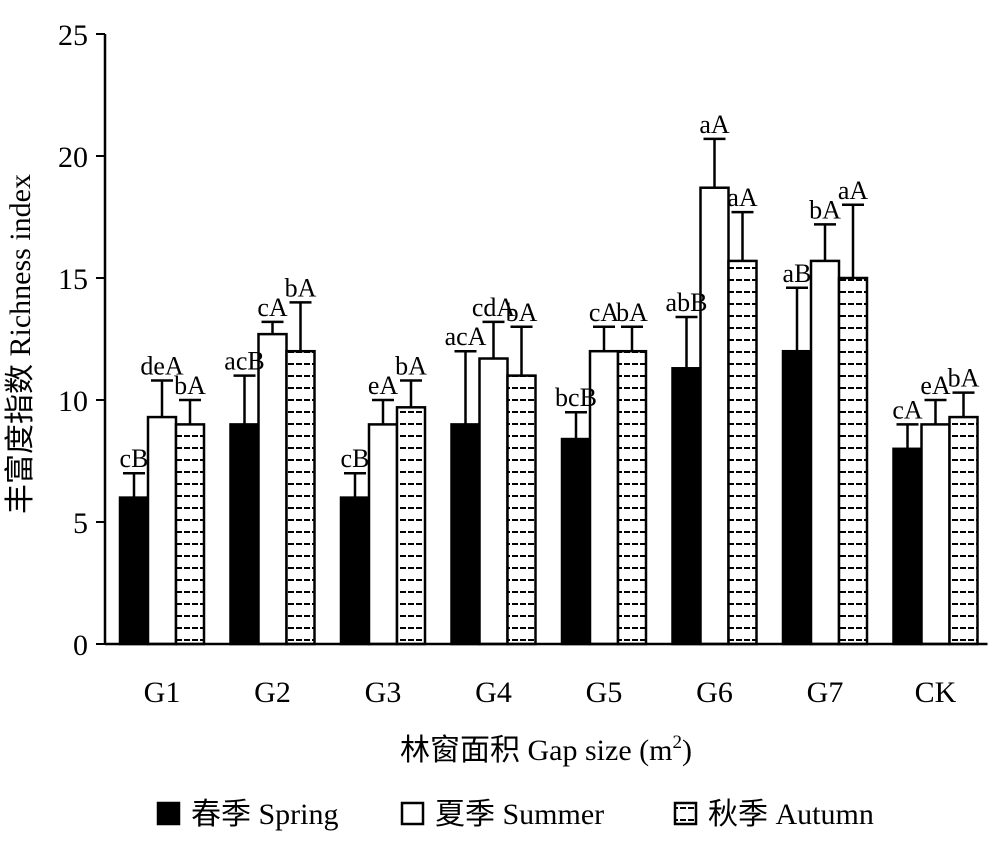  What do you see at coordinates (825, 692) in the screenshot?
I see `x-tick-label-g7: G7` at bounding box center [825, 692].